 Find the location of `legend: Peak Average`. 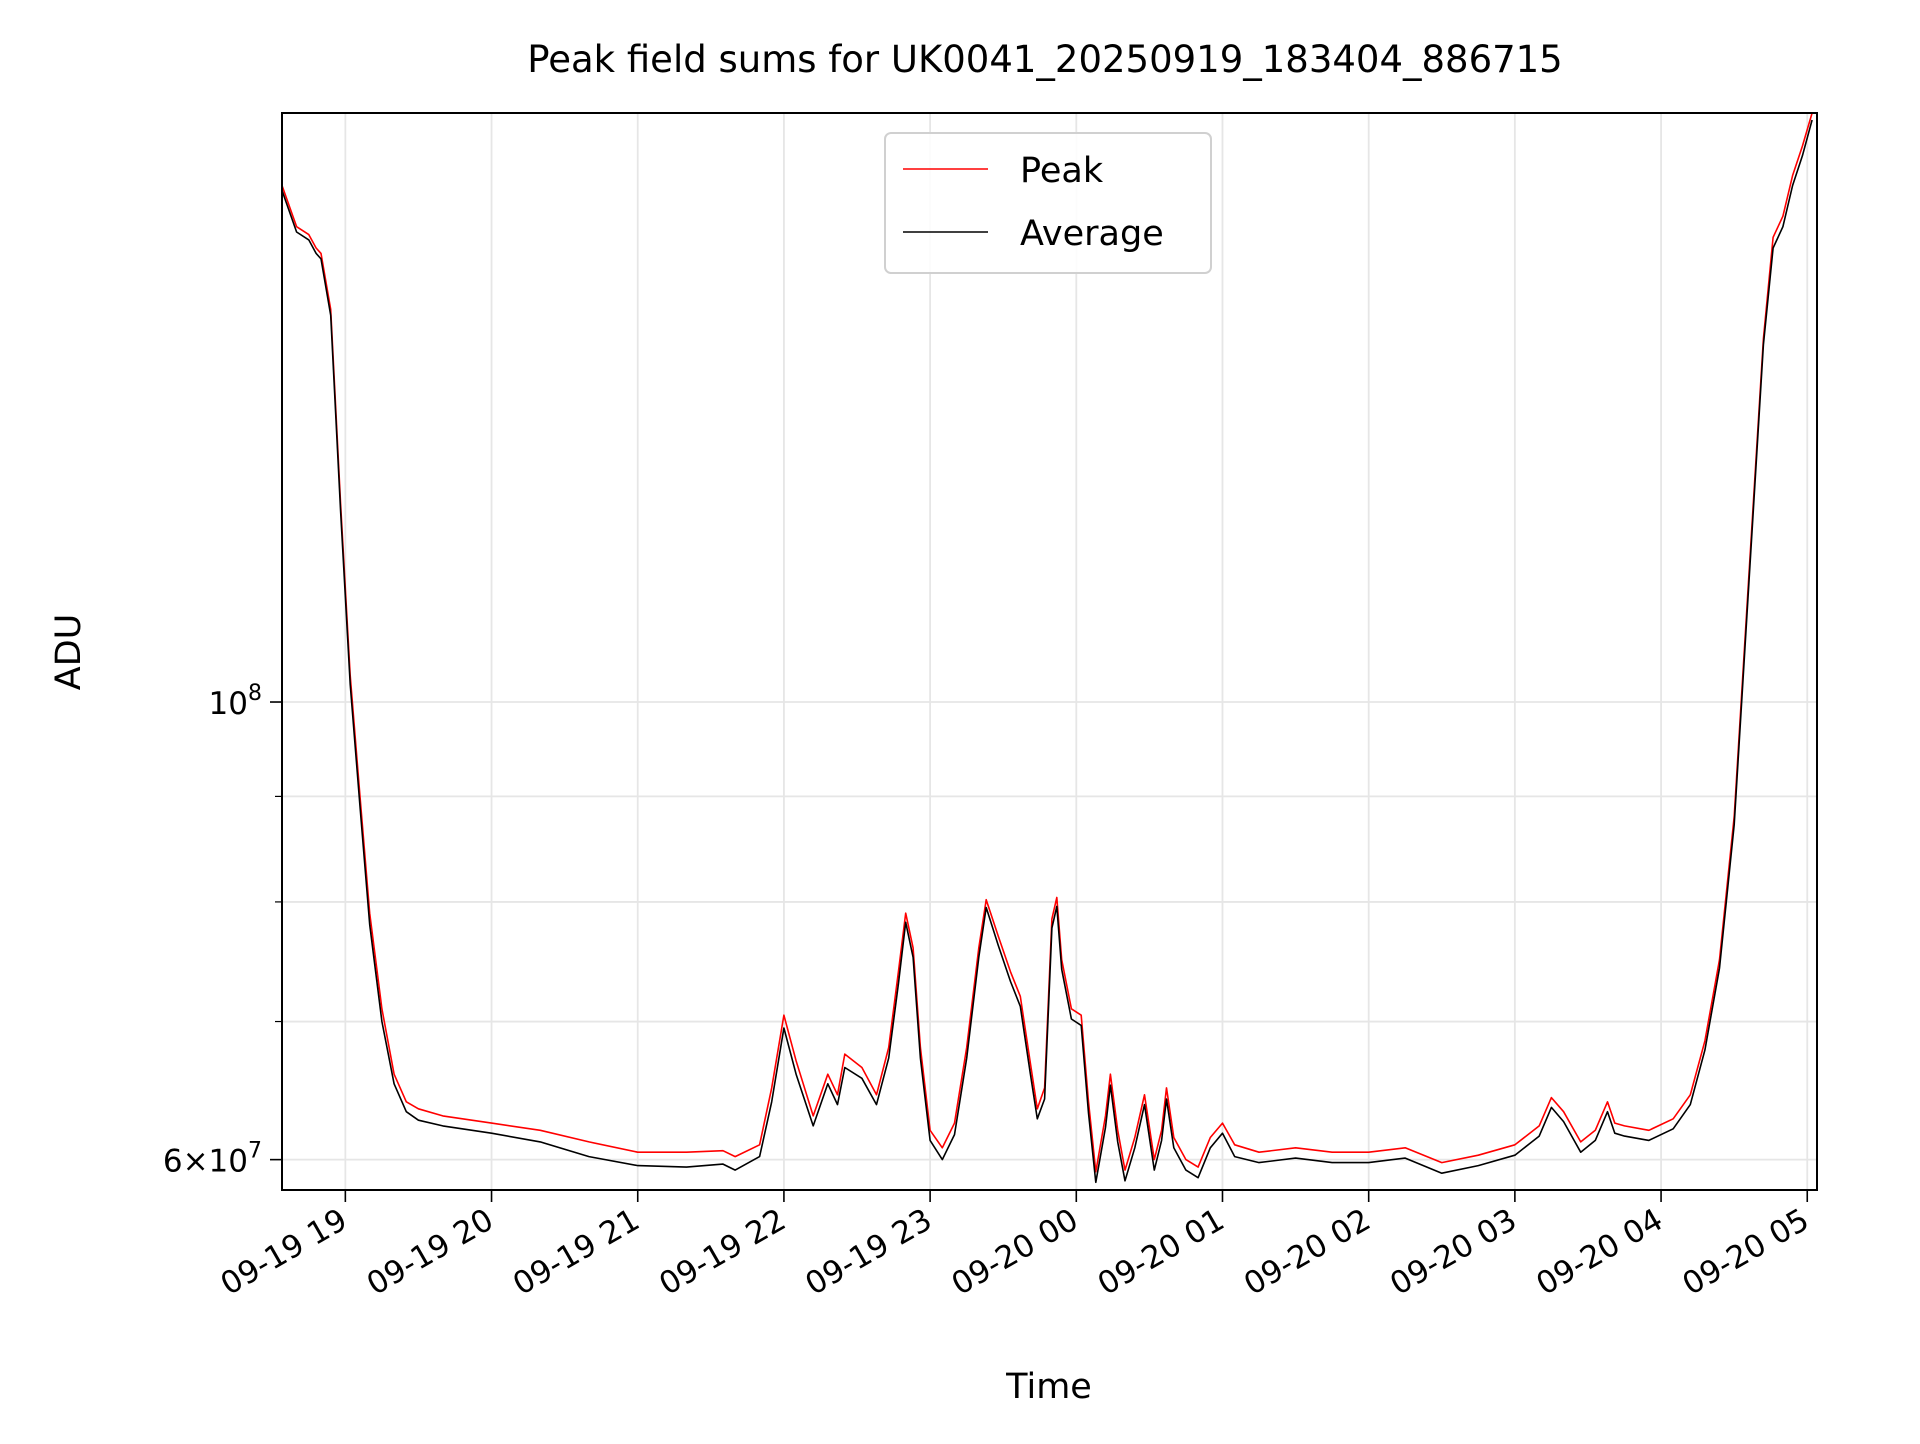

legend: Peak Average is located at coordinates (1048, 203).